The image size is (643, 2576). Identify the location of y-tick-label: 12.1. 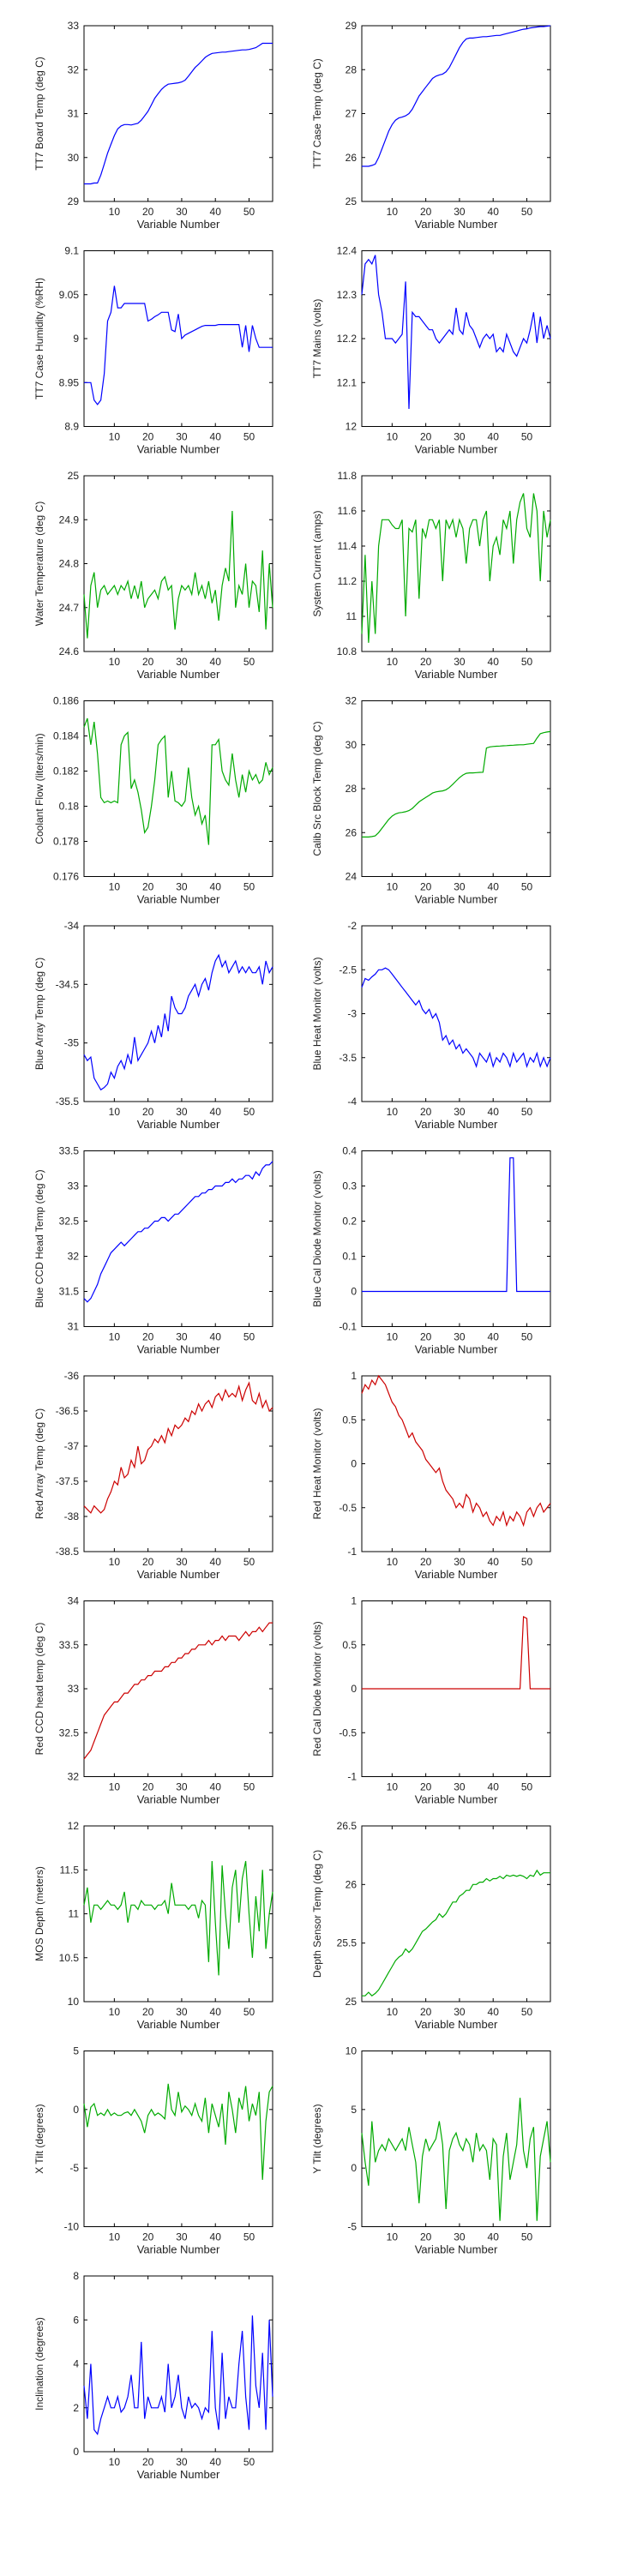
(347, 382).